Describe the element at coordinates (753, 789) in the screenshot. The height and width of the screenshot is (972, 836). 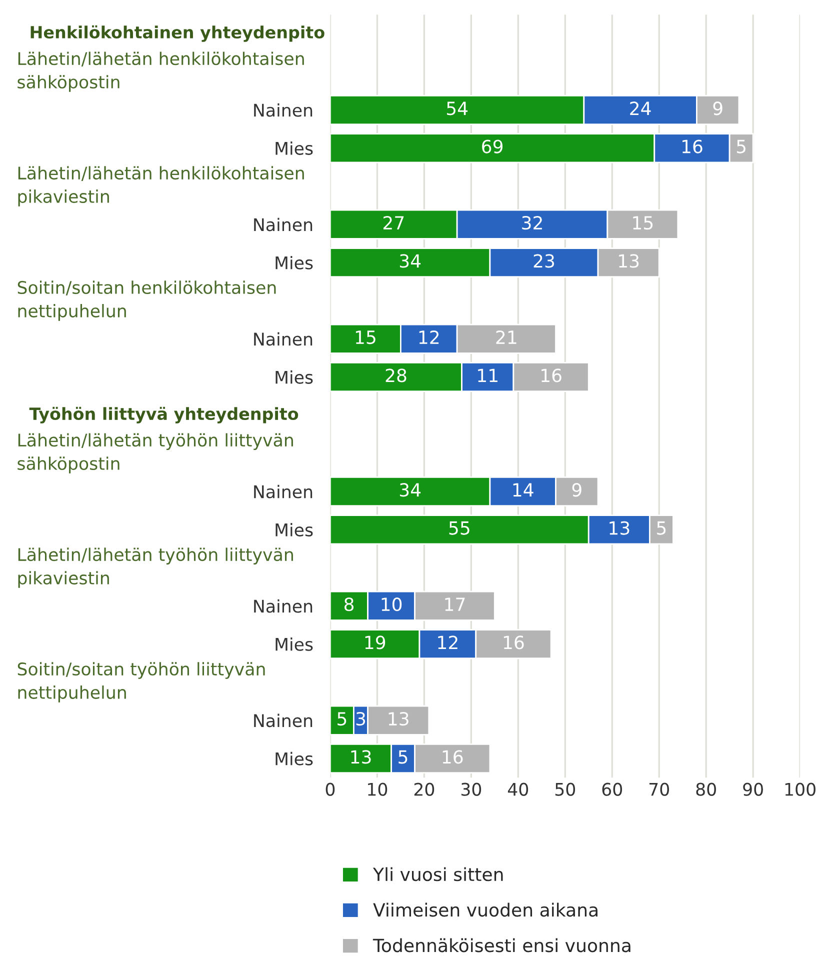
I see `x-tick-label: 90` at that location.